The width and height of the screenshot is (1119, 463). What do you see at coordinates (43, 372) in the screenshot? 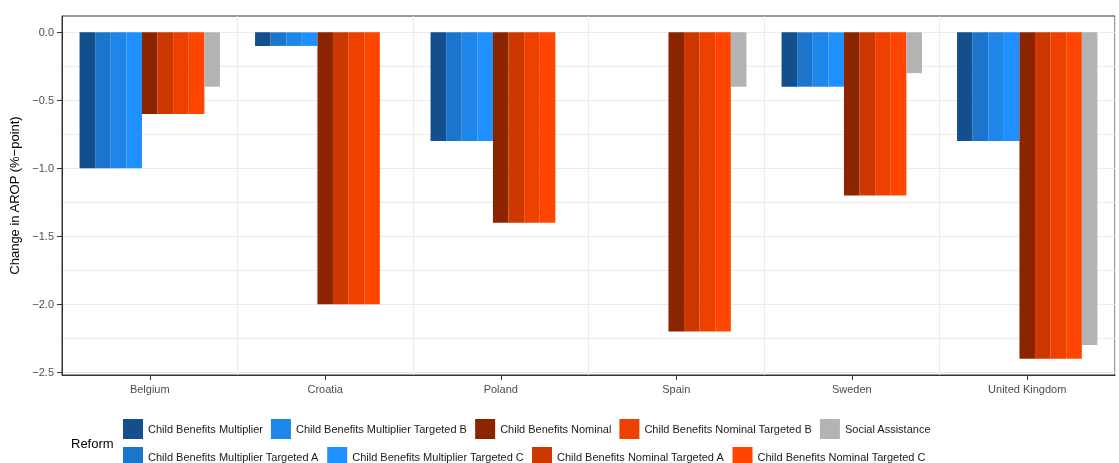
I see `y-tick-label: −2.5` at bounding box center [43, 372].